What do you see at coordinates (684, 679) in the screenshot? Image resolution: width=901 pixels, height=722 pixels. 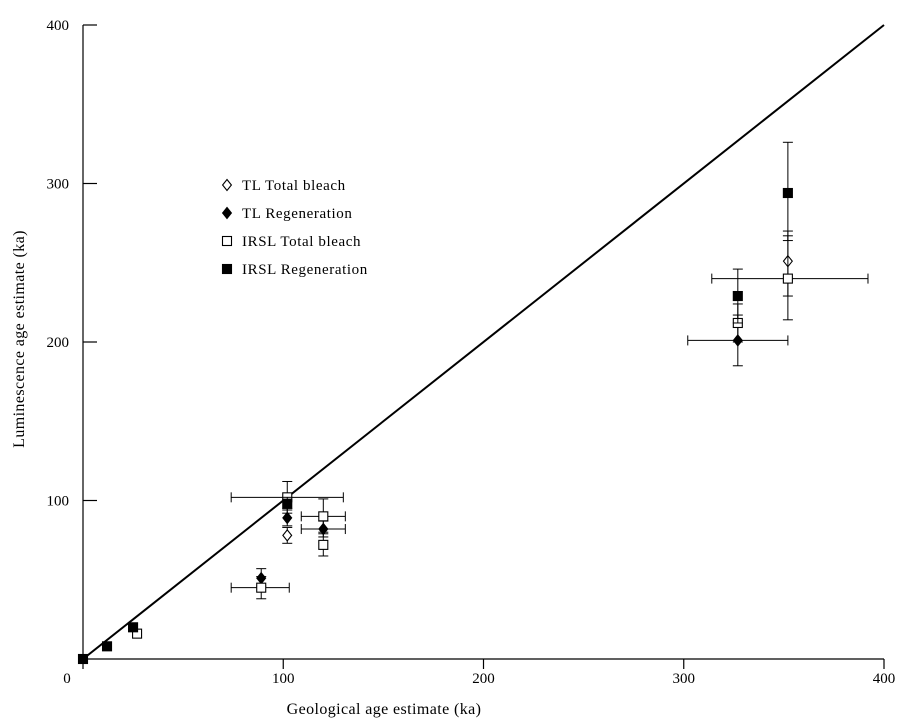 I see `x-tick-label: 300` at bounding box center [684, 679].